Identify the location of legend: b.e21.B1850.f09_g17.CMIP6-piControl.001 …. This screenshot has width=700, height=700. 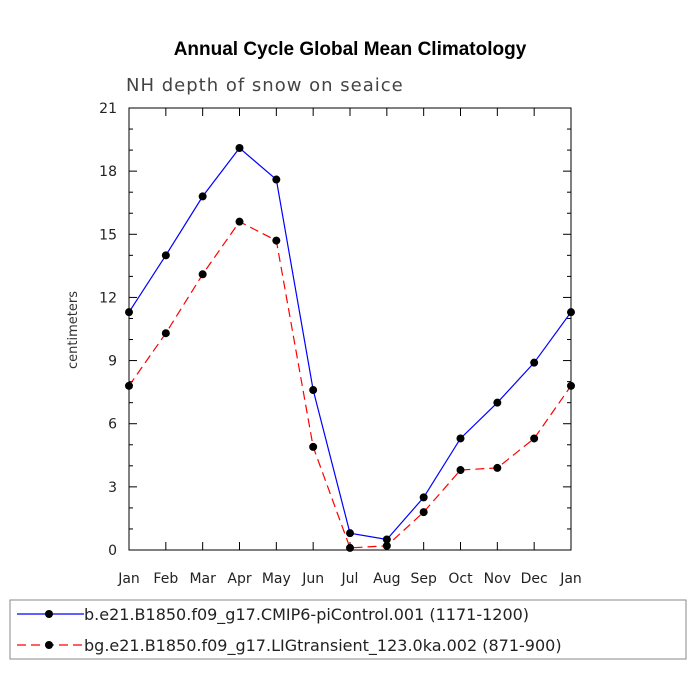
(348, 629).